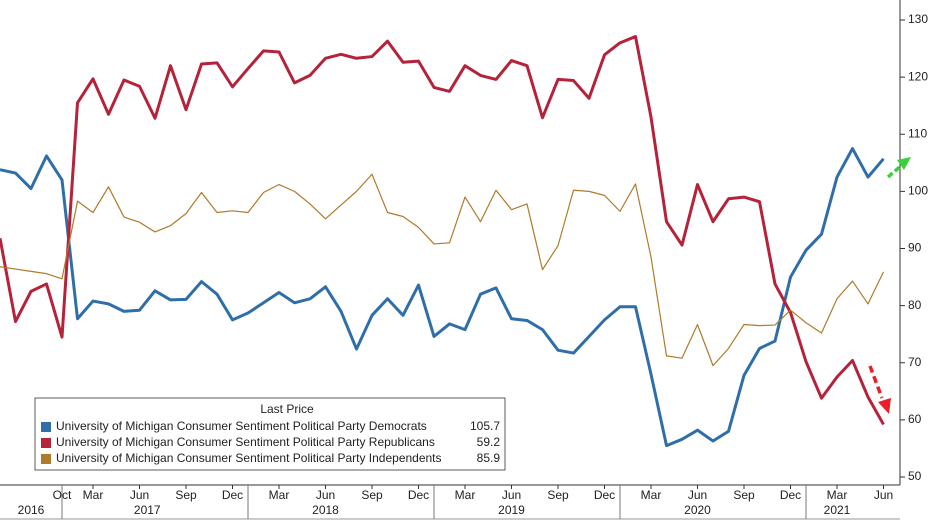 The width and height of the screenshot is (942, 520). Describe the element at coordinates (915, 305) in the screenshot. I see `y-tick-label: 80` at that location.